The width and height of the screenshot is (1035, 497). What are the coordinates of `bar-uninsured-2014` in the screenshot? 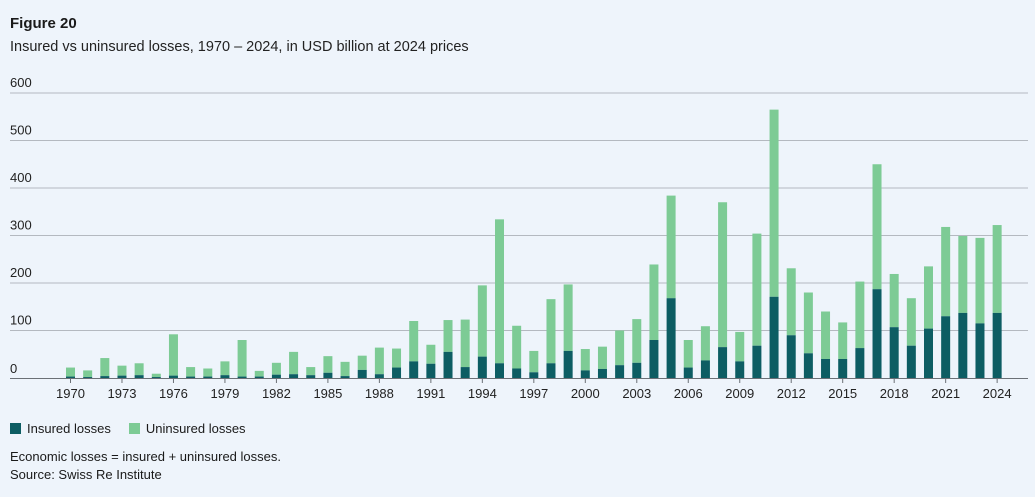 It's located at (826, 335).